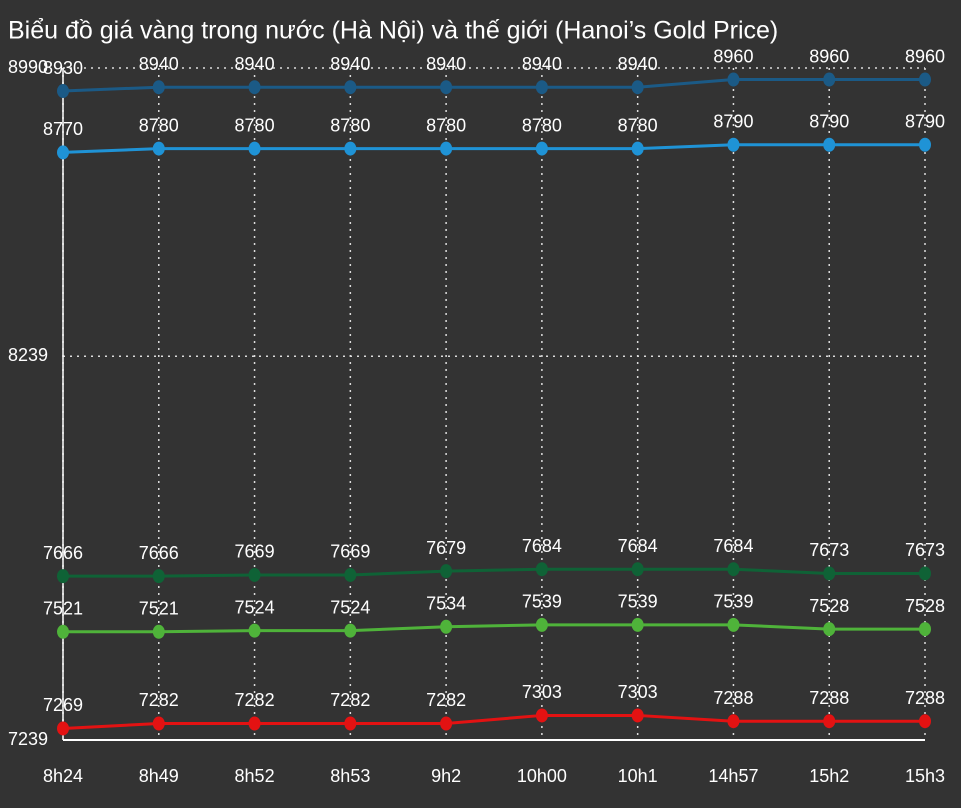 The width and height of the screenshot is (961, 808). What do you see at coordinates (446, 604) in the screenshot?
I see `data-label: 7534` at bounding box center [446, 604].